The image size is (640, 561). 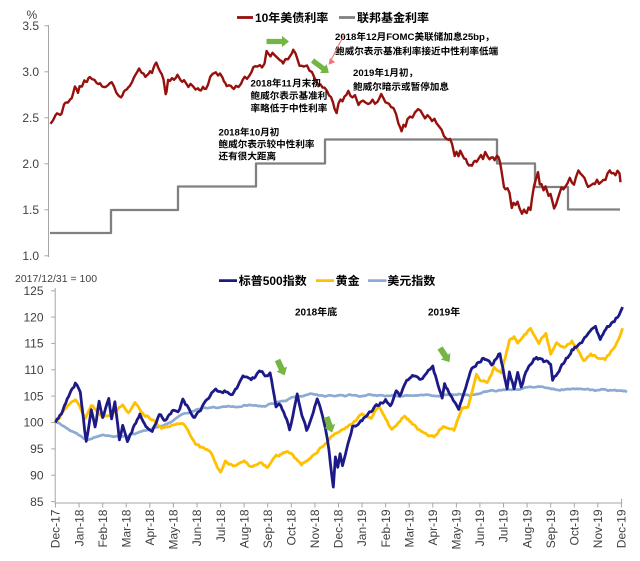 I want to click on svg-text: Jan-18, so click(x=79, y=527).